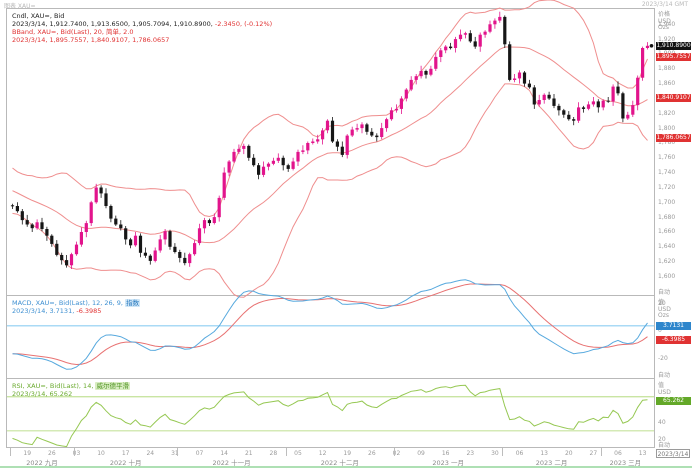 Image resolution: width=692 pixels, height=473 pixels. I want to click on macd-axis-header: 值 USD Ozs, so click(664, 309).